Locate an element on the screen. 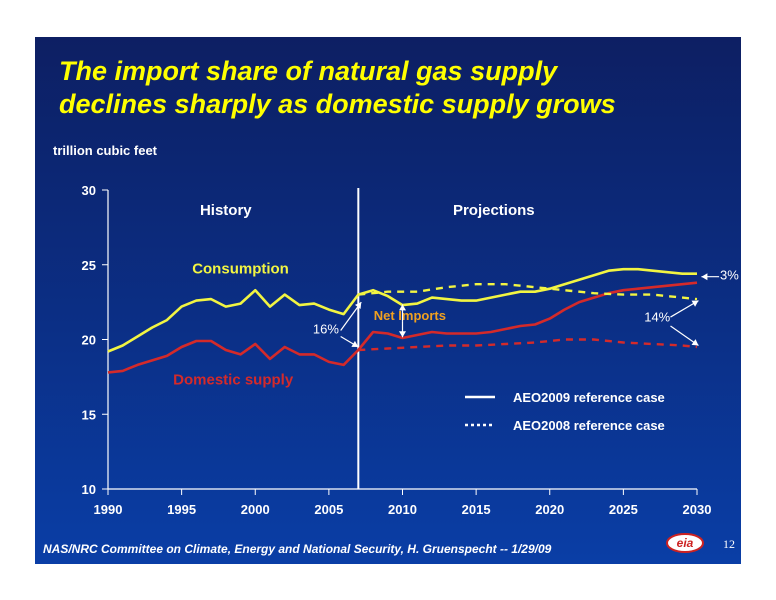 Image resolution: width=776 pixels, height=600 pixels. pct16-arrow-up-head is located at coordinates (358, 306).